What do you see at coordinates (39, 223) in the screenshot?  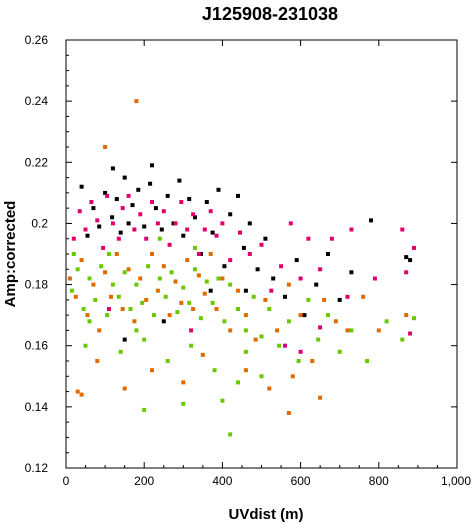 I see `y-tick-label: 0.2` at bounding box center [39, 223].